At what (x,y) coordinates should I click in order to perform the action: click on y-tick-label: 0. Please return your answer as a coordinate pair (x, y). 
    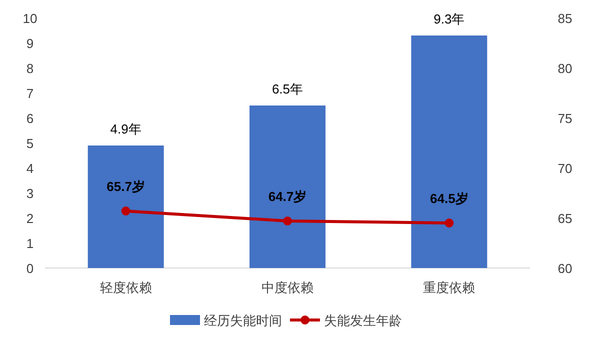
    Looking at the image, I should click on (30, 268).